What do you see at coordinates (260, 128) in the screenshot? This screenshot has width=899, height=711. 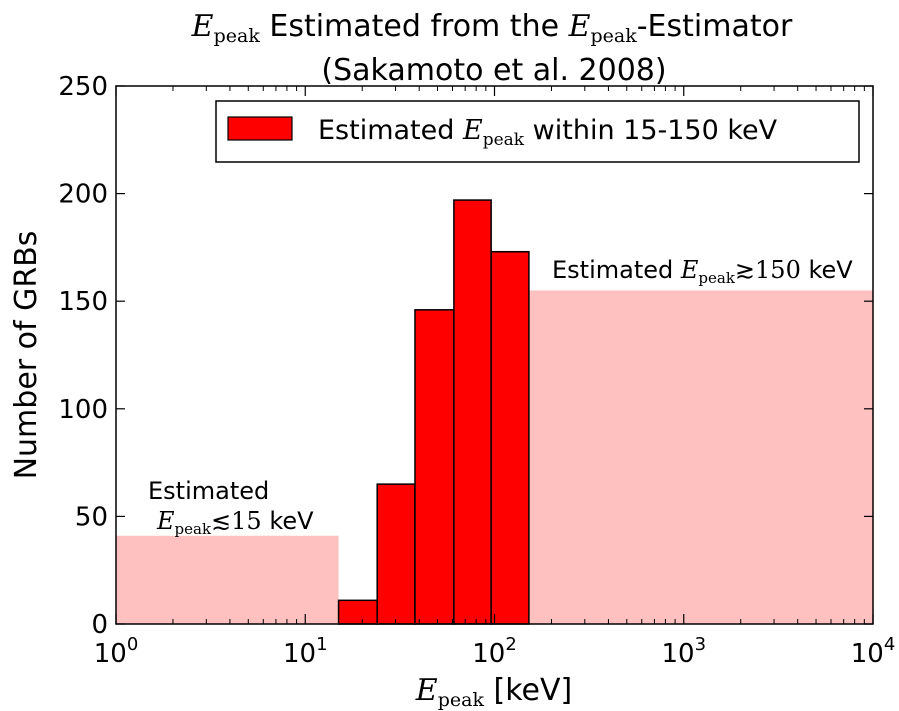 I see `legend-swatch` at bounding box center [260, 128].